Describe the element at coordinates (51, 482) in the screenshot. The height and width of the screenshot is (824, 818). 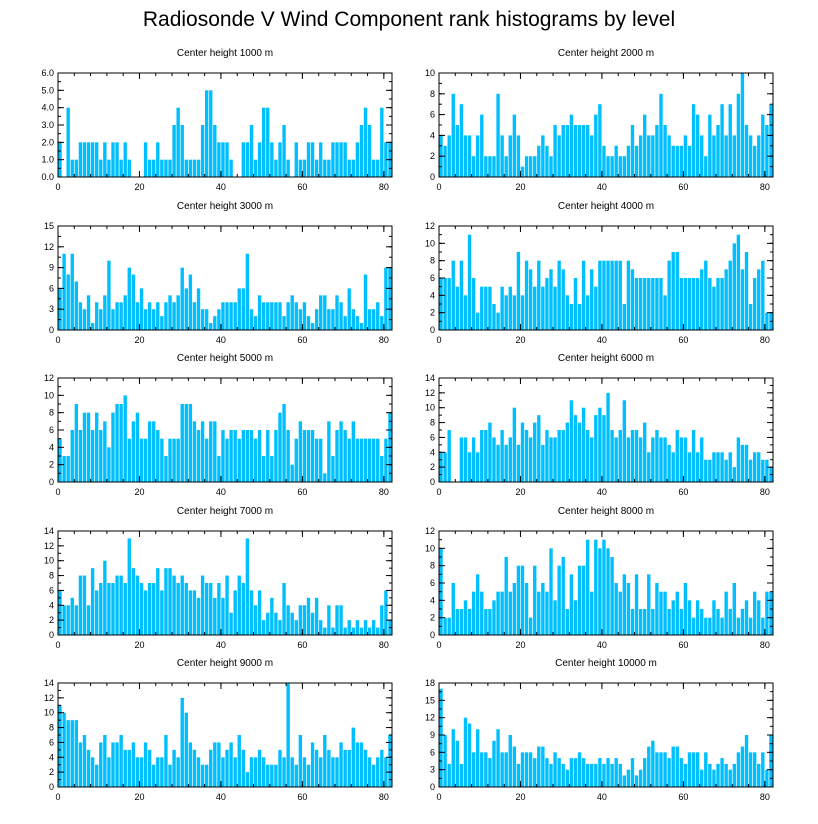
I see `y-tick-label: 0` at that location.